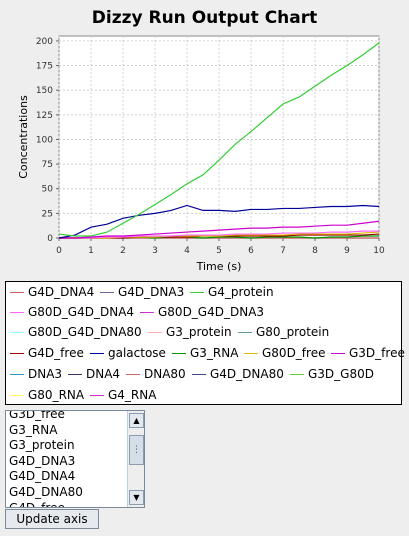 The width and height of the screenshot is (409, 536). What do you see at coordinates (42, 476) in the screenshot?
I see `species-list-item: G4D_DNA4` at bounding box center [42, 476].